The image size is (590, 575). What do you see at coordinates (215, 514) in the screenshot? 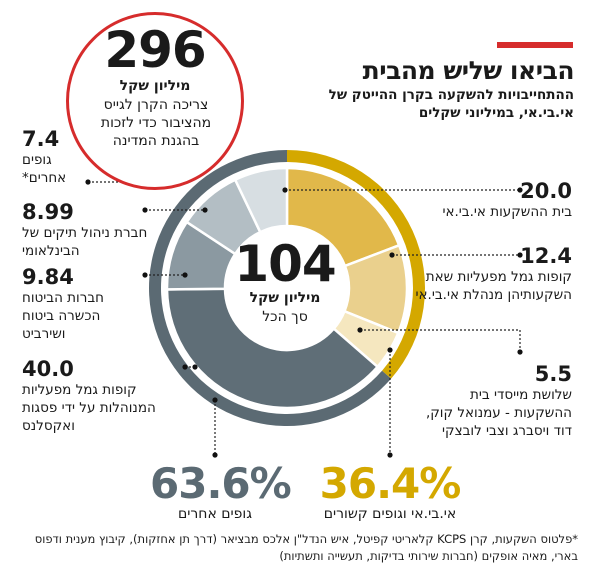
I see `group-label: גופים אחרים` at bounding box center [215, 514].